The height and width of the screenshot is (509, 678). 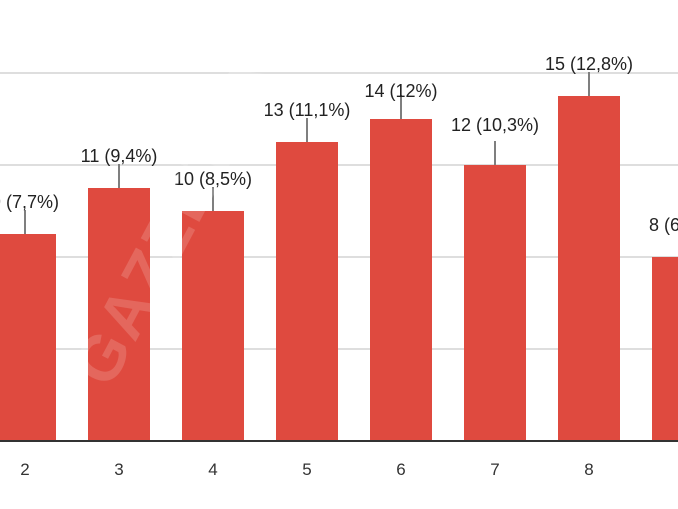 I want to click on data-label: 15 (12,8%), so click(x=589, y=64).